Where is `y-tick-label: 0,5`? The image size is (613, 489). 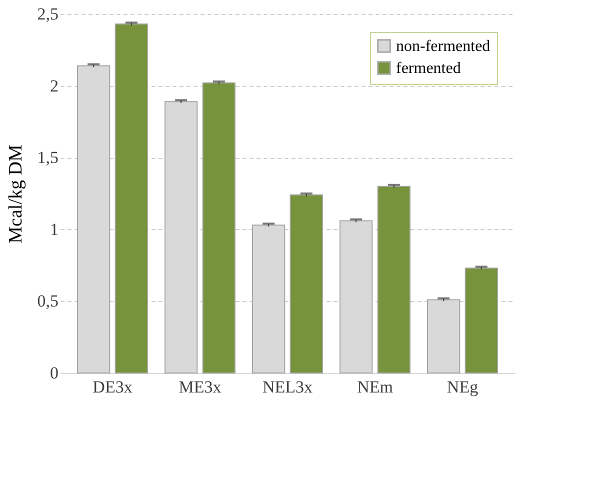
y-tick-label: 0,5 is located at coordinates (47, 301).